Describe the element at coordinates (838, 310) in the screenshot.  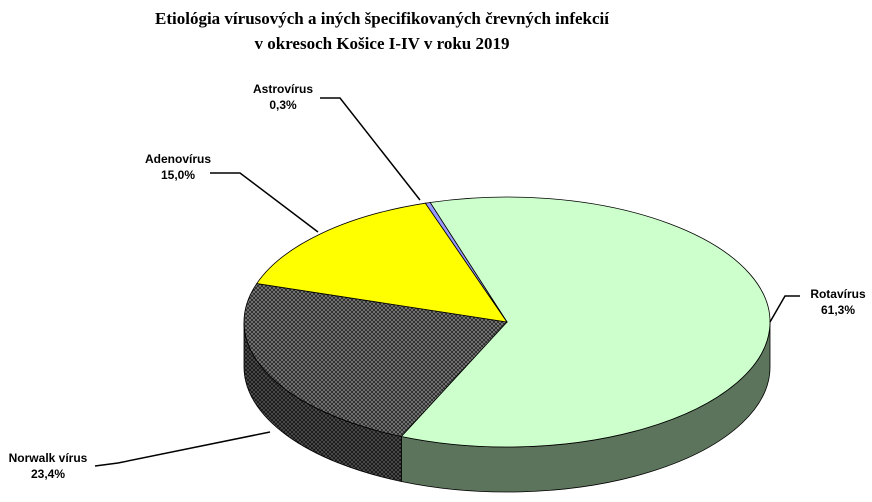
I see `data-label: 61,3%` at that location.